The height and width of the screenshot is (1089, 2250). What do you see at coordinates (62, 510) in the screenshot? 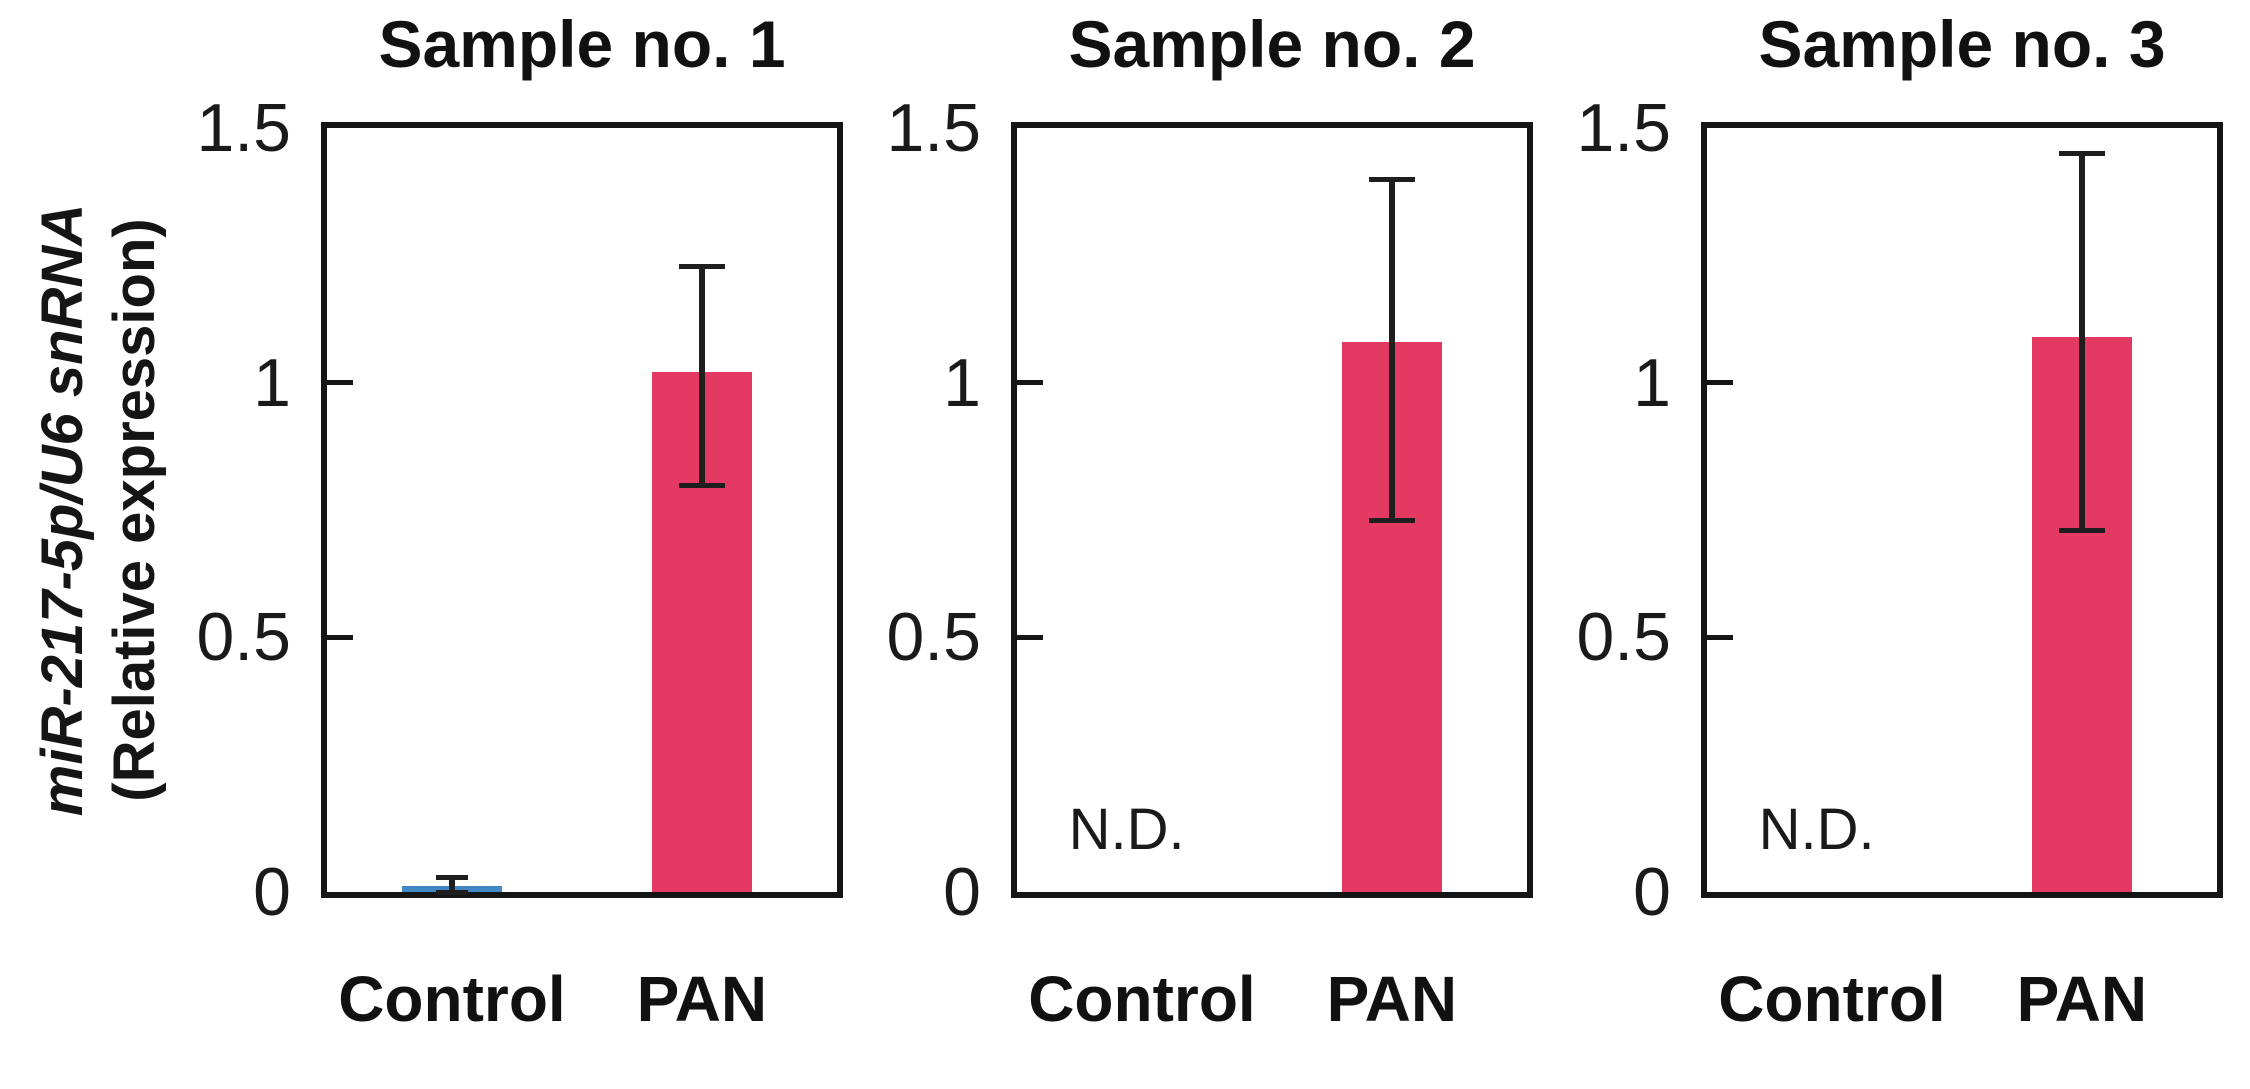
I see `y-axis-label-line1: miR-217-5p/U6 snRNA` at bounding box center [62, 510].